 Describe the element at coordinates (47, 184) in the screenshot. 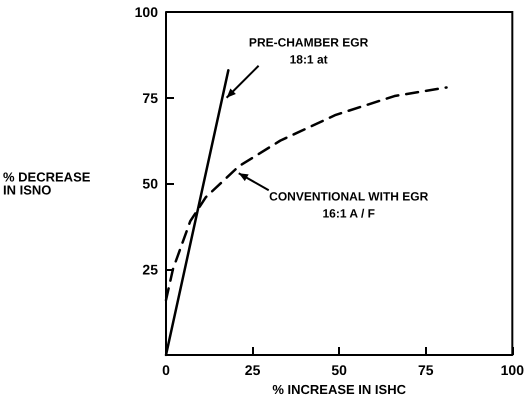

I see `y-axis-title: % DECREASE IN ISNO` at that location.